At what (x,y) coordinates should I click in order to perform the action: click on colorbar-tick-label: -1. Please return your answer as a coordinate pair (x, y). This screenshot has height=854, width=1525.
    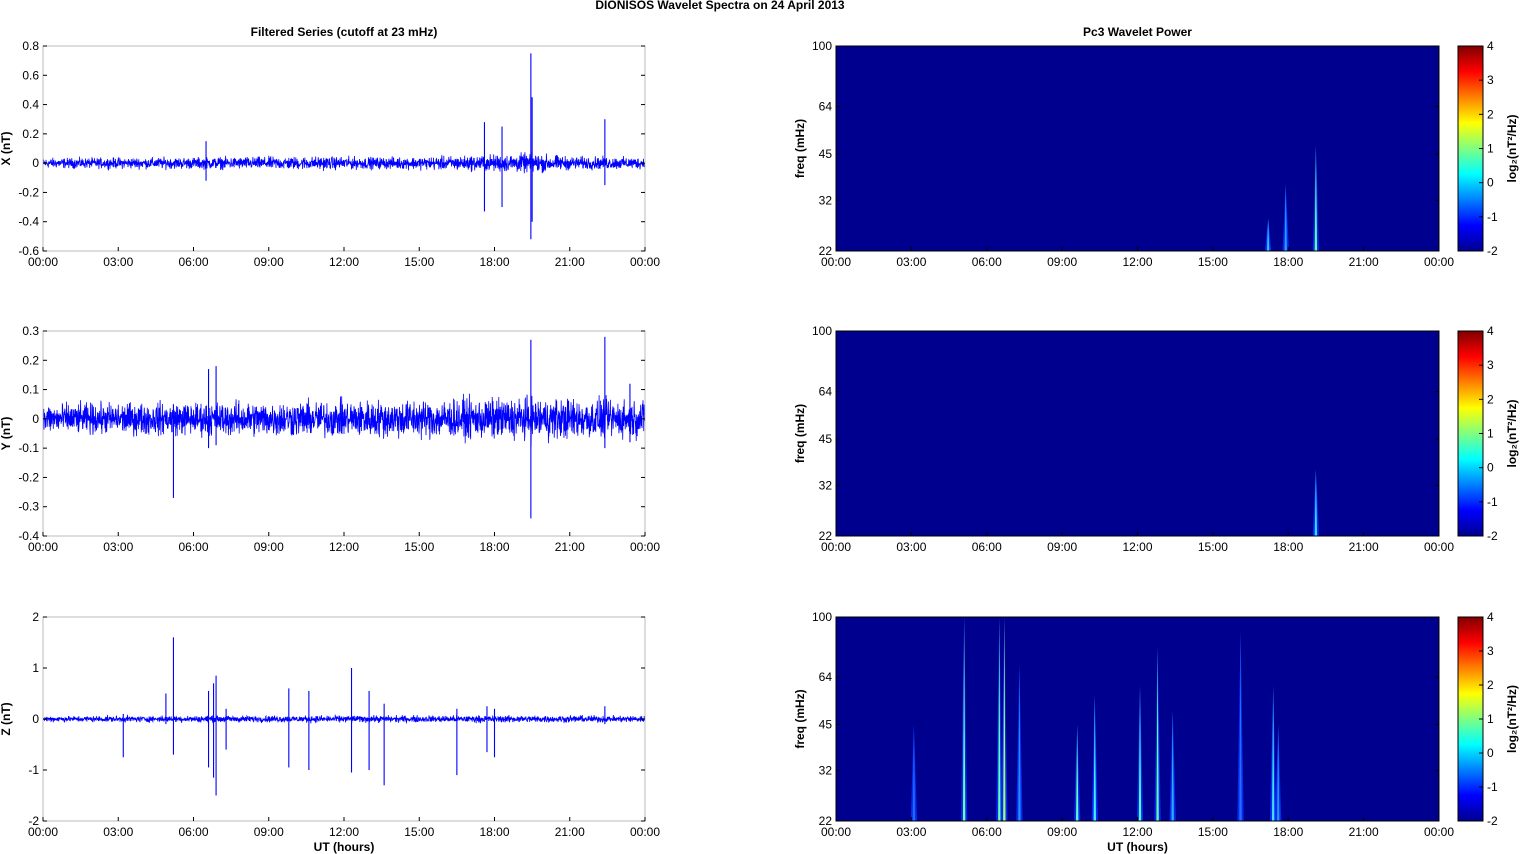
    Looking at the image, I should click on (1492, 217).